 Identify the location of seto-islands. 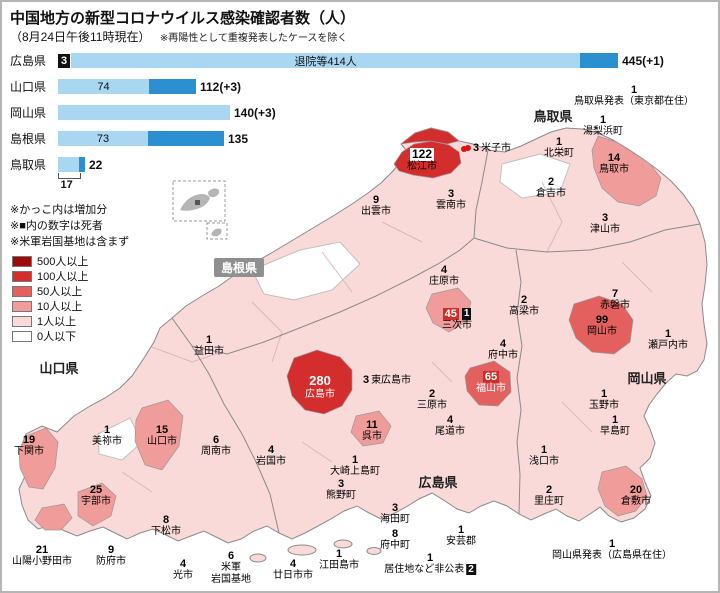
(315, 551).